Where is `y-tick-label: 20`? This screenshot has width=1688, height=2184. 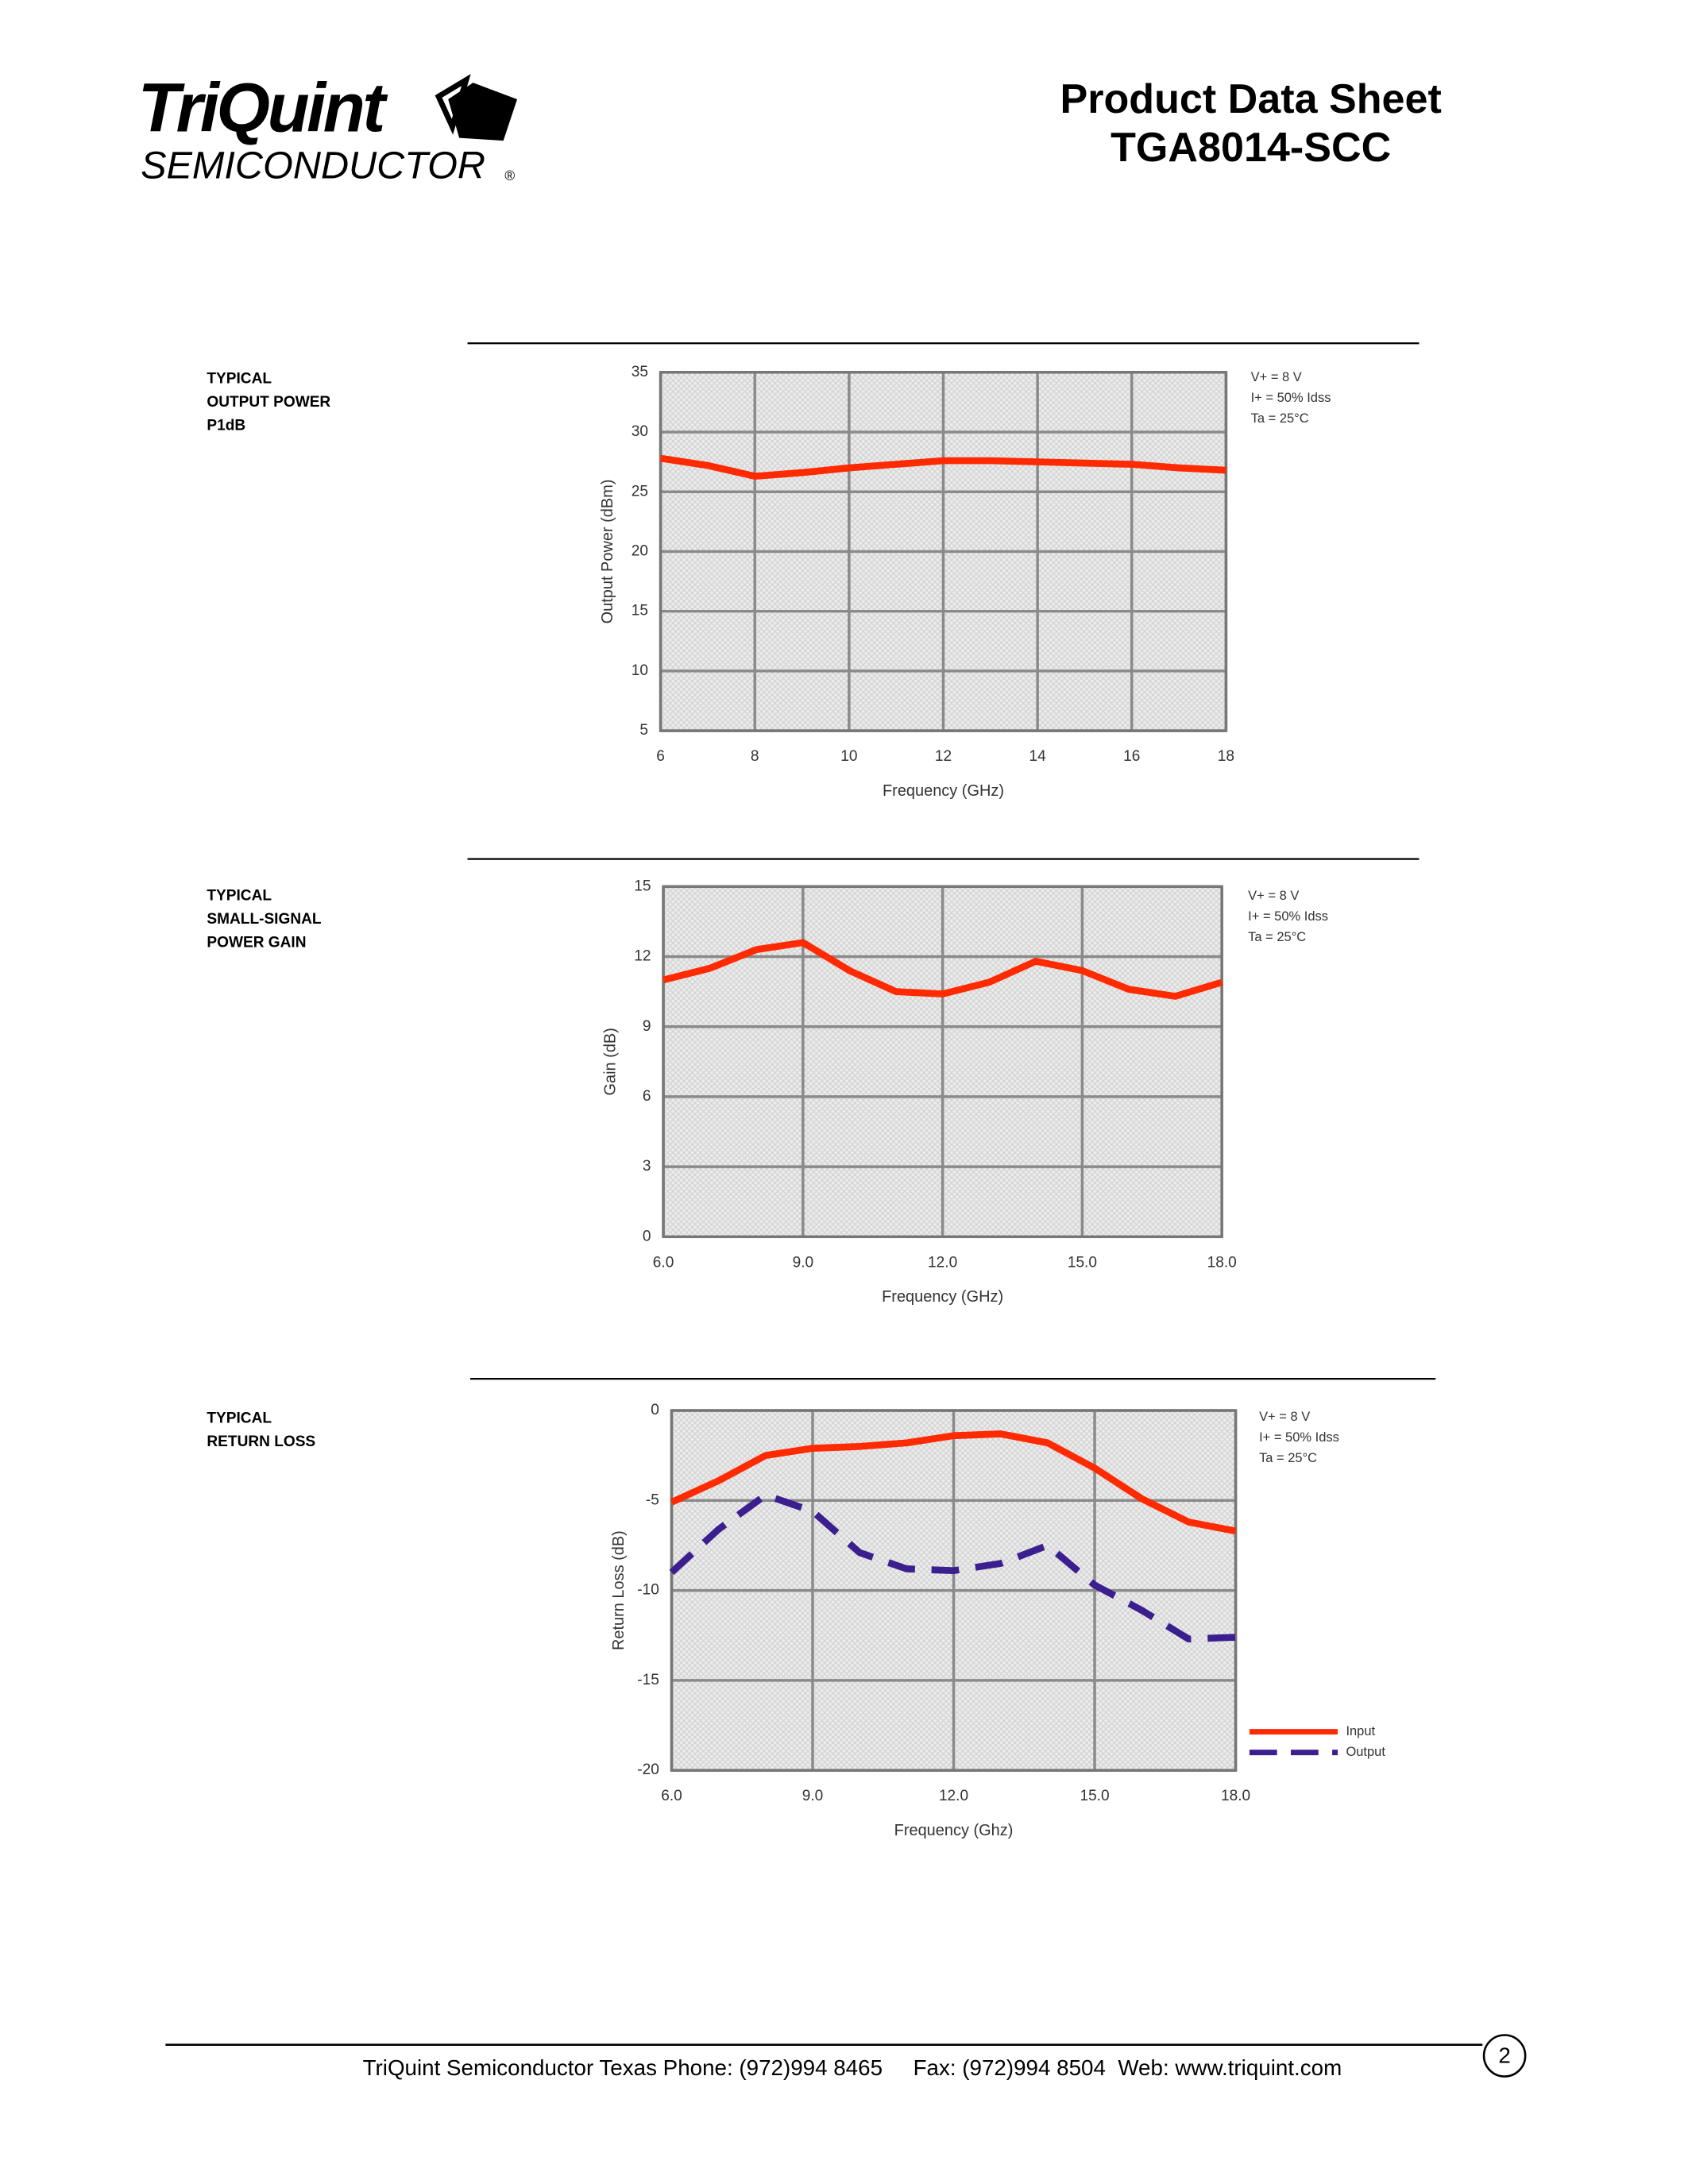
y-tick-label: 20 is located at coordinates (640, 550).